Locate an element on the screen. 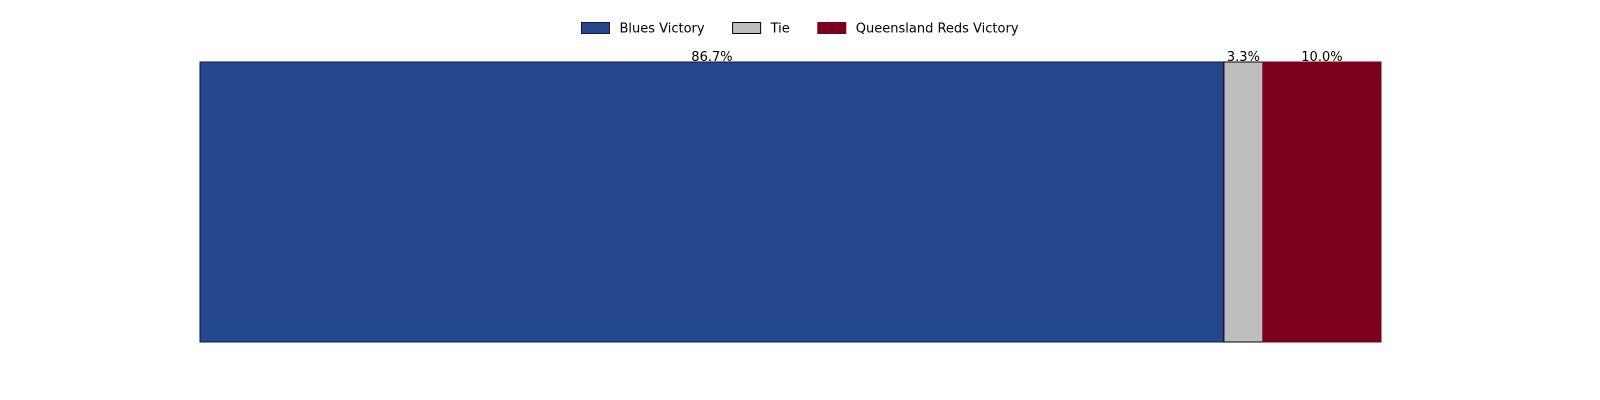  legend: Blues Victory Tie Queensland Reds Victory is located at coordinates (799, 29).